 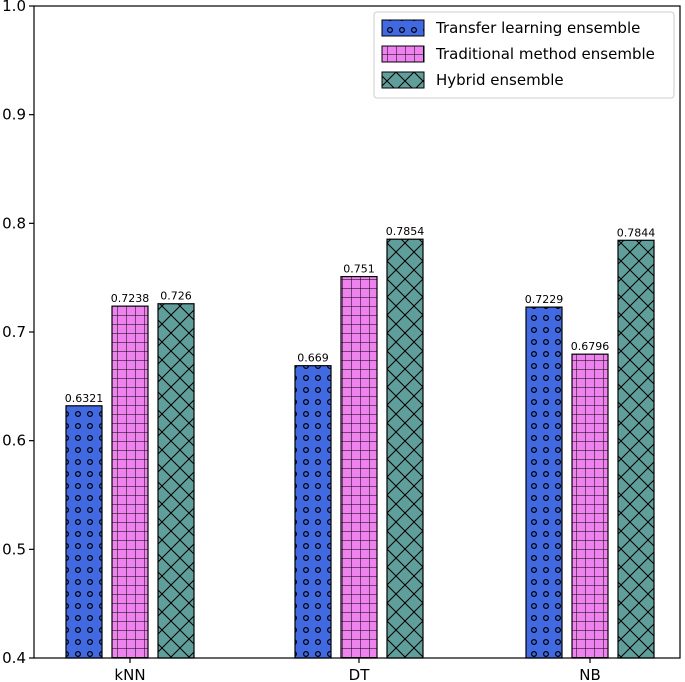 What do you see at coordinates (590, 674) in the screenshot?
I see `x-tick-label: NB` at bounding box center [590, 674].